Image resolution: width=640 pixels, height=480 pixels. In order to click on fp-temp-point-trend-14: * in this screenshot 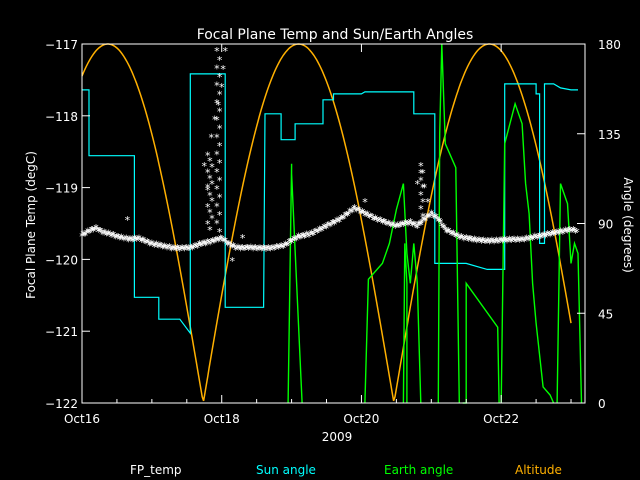, I will do `click(99, 232)`.